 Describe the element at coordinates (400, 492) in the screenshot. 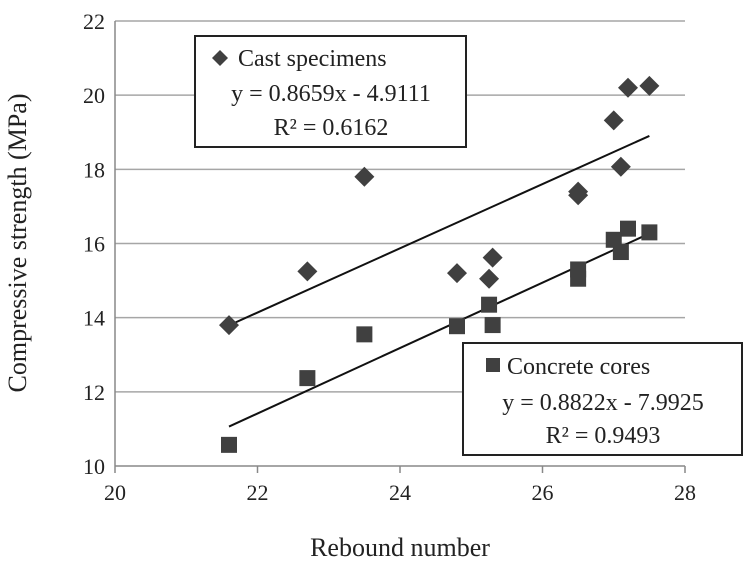

I see `x-tick-label: 24` at that location.